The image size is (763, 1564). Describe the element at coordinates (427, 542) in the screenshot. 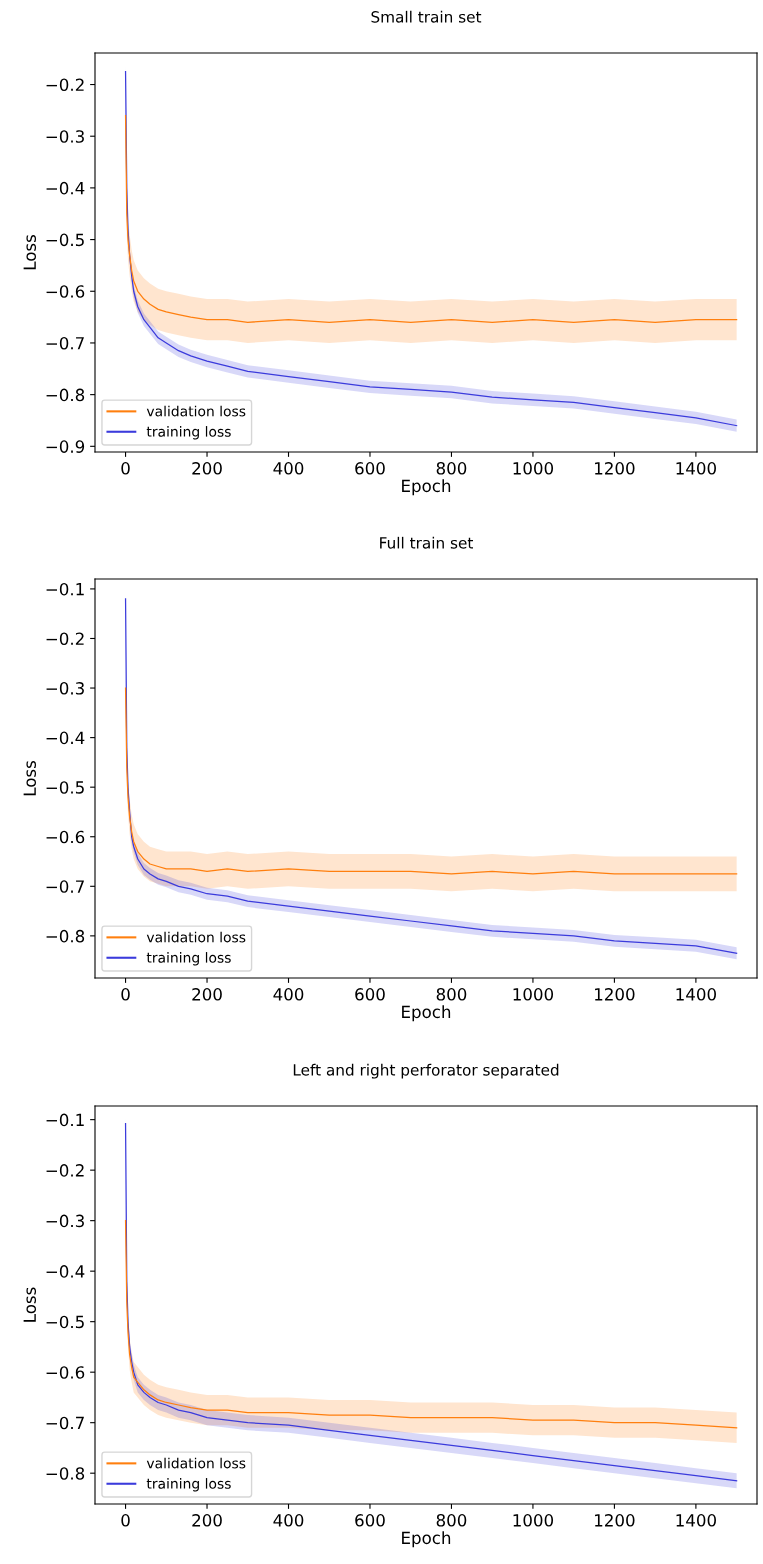

I see `chart-title: Full train set` at that location.